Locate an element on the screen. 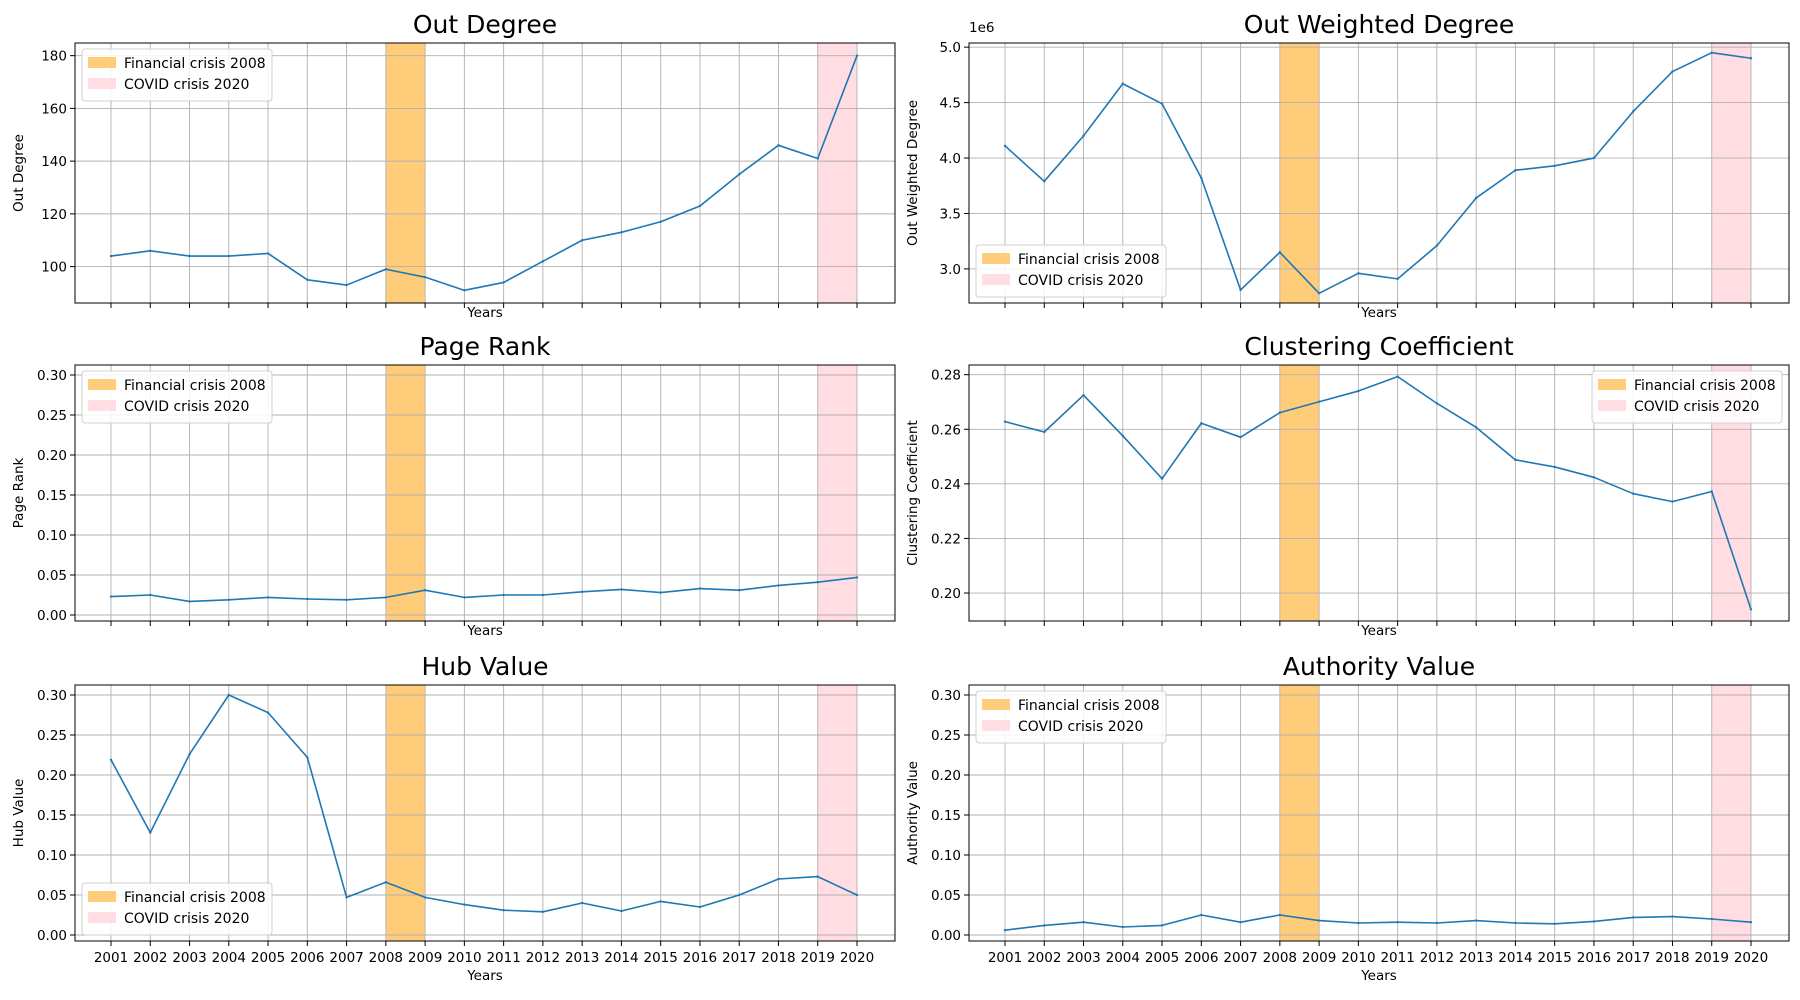  y-tick-label: 120 is located at coordinates (54, 215).